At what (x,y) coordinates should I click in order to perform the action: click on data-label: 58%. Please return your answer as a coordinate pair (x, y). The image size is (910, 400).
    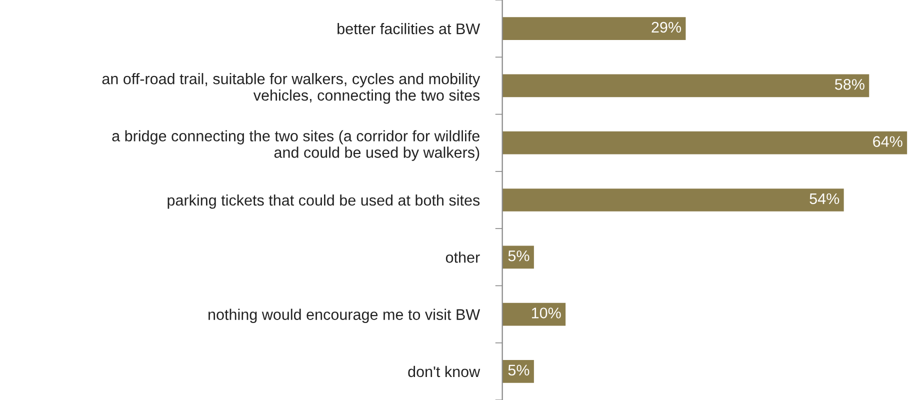
    Looking at the image, I should click on (849, 84).